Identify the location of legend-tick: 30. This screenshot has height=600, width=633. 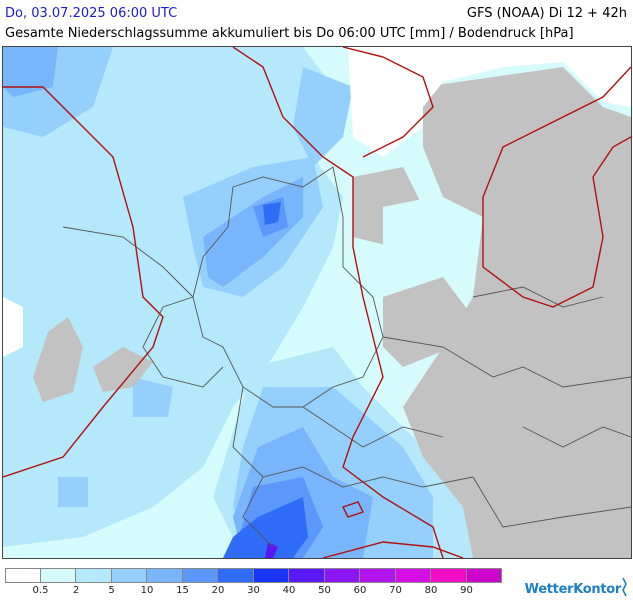
(253, 590).